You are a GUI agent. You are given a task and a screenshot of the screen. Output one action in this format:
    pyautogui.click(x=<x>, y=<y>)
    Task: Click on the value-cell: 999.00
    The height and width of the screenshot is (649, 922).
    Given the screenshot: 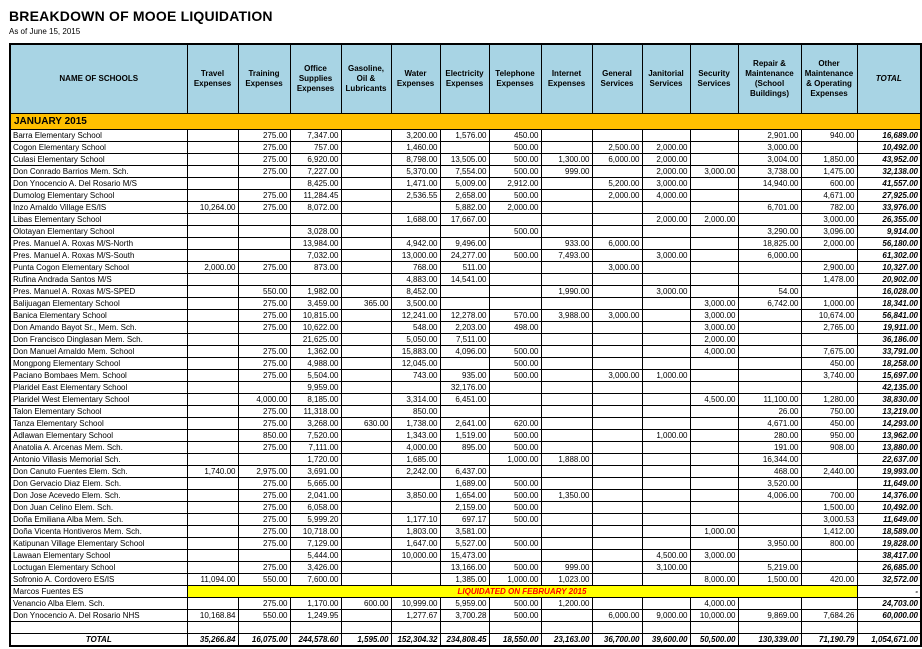 What is the action you would take?
    pyautogui.click(x=566, y=171)
    